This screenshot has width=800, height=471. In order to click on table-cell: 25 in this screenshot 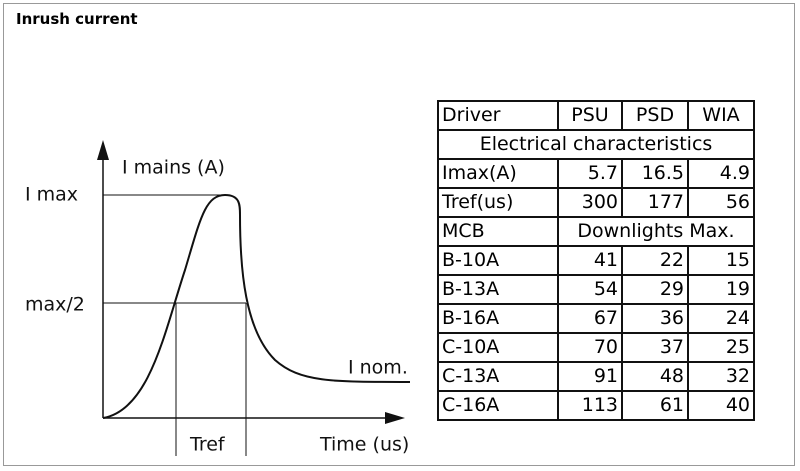, I will do `click(721, 347)`.